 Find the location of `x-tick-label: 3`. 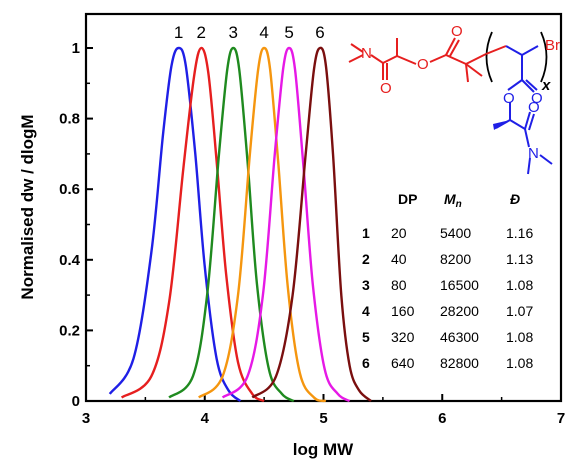

x-tick-label: 3 is located at coordinates (86, 418).